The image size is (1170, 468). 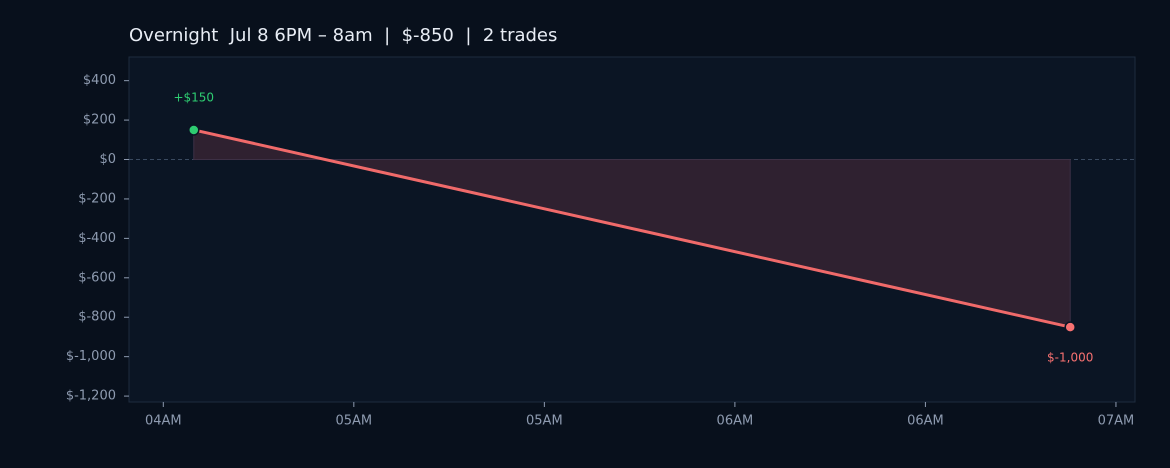 I want to click on y-tick-label: $-600, so click(x=97, y=277).